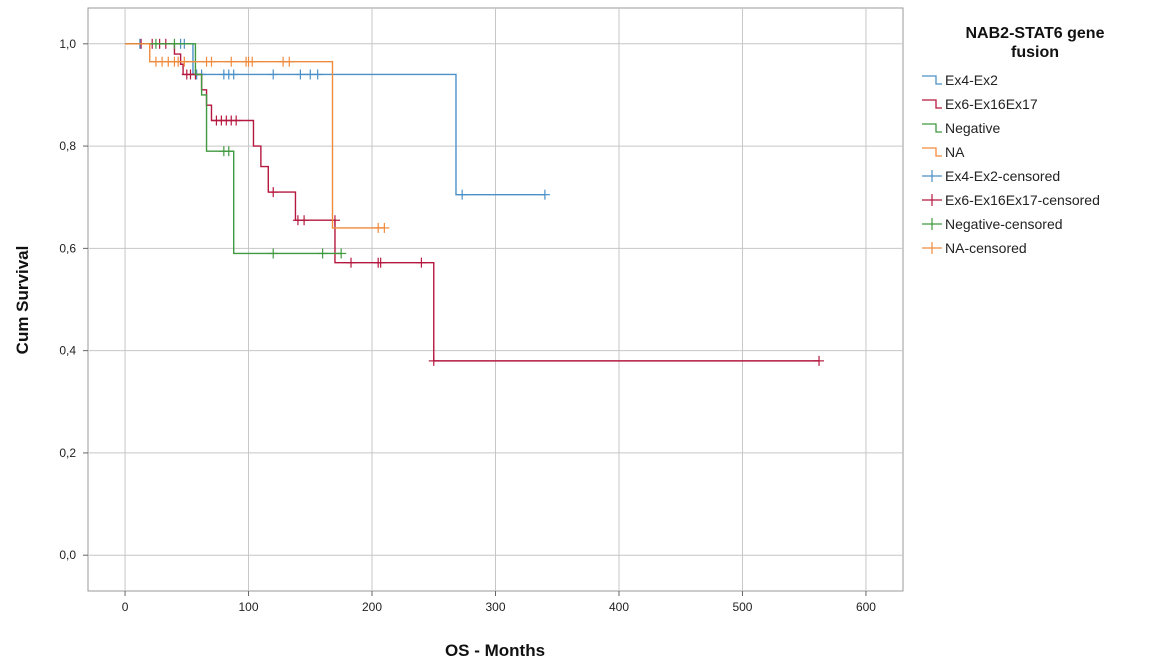  What do you see at coordinates (372, 607) in the screenshot?
I see `x-tick-label: 200` at bounding box center [372, 607].